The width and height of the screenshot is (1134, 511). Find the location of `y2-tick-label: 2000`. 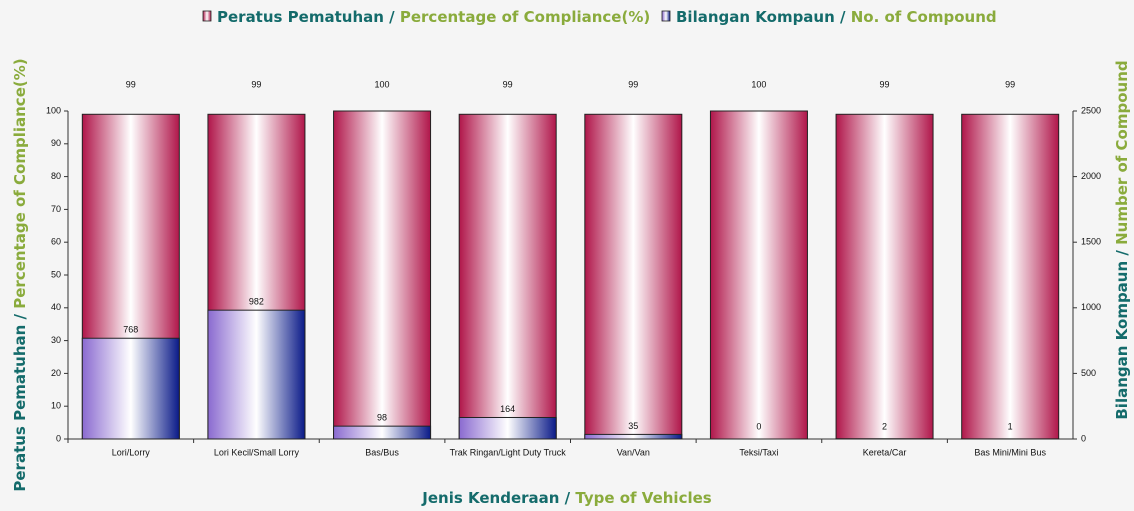

y2-tick-label: 2000 is located at coordinates (1091, 176).